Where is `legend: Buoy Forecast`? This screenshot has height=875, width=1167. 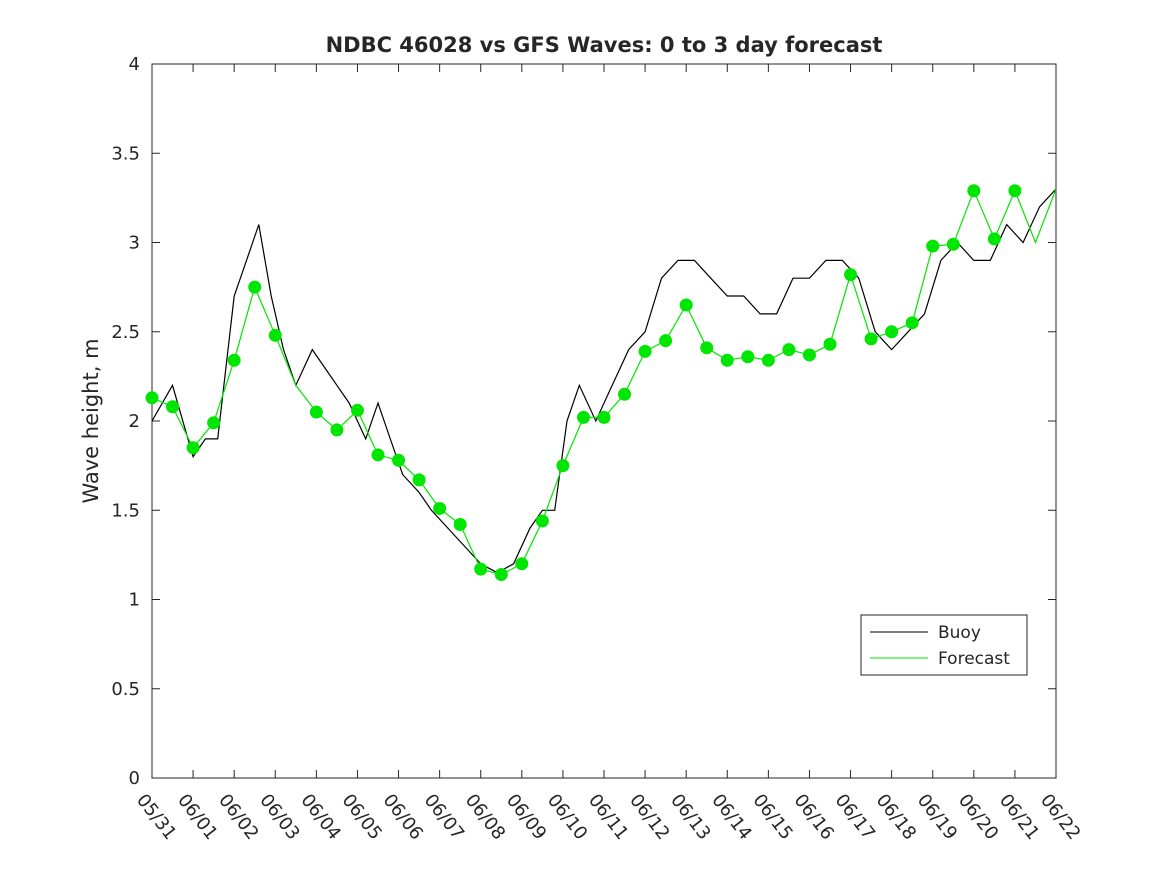 legend: Buoy Forecast is located at coordinates (944, 645).